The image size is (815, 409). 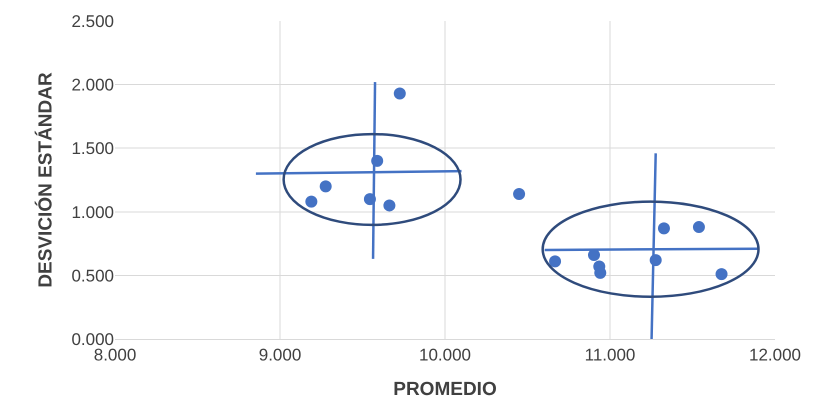 I want to click on x-axis-title: PROMEDIO, so click(x=445, y=389).